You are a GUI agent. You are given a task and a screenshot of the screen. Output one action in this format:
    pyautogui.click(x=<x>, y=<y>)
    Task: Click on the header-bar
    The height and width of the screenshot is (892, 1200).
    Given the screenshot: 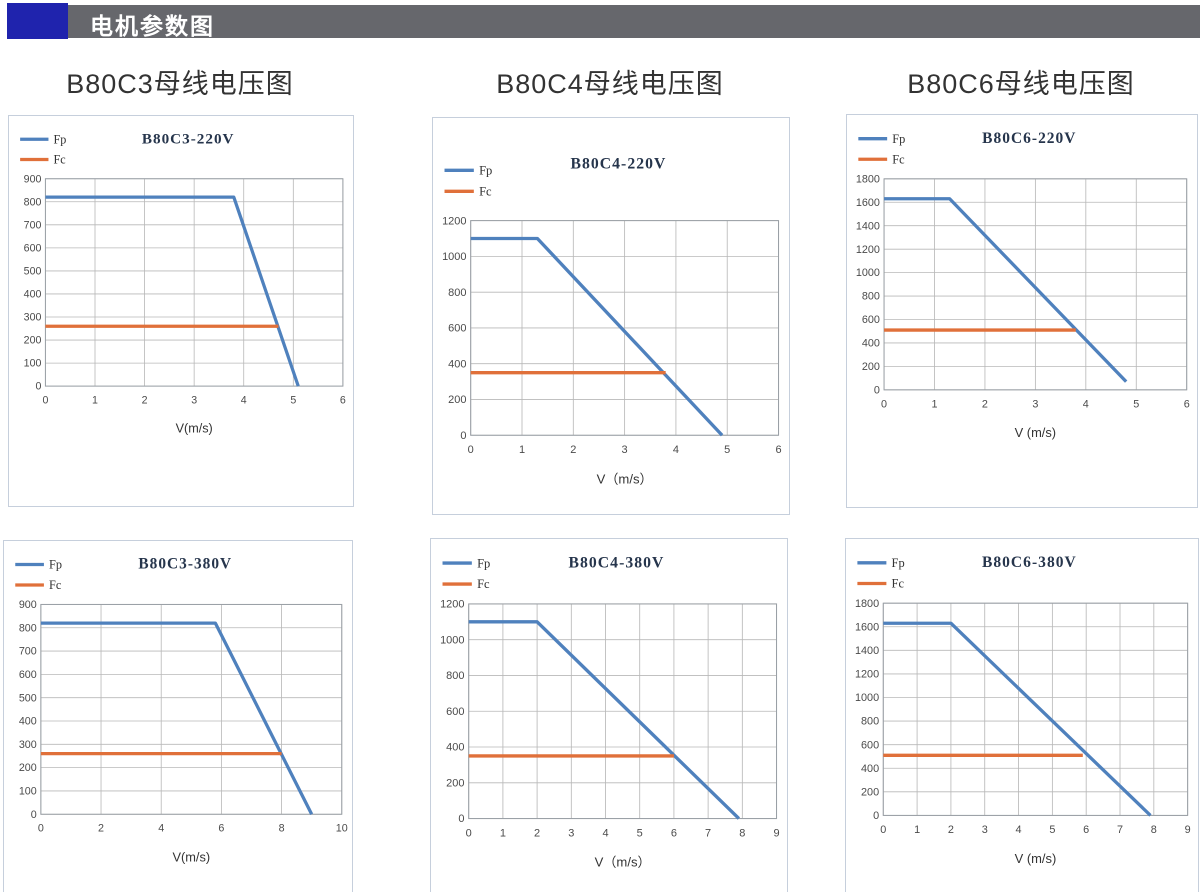 What is the action you would take?
    pyautogui.click(x=610, y=21)
    